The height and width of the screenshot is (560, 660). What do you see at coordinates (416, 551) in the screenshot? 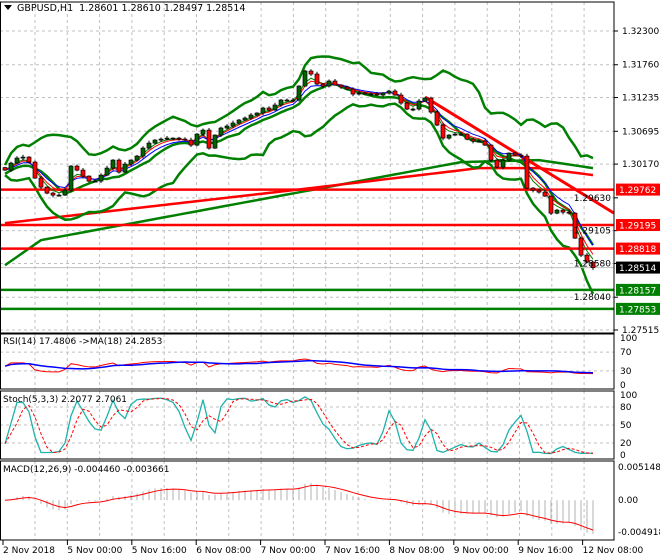
I see `time-axis-label: 8 Nov 08:00` at bounding box center [416, 551].